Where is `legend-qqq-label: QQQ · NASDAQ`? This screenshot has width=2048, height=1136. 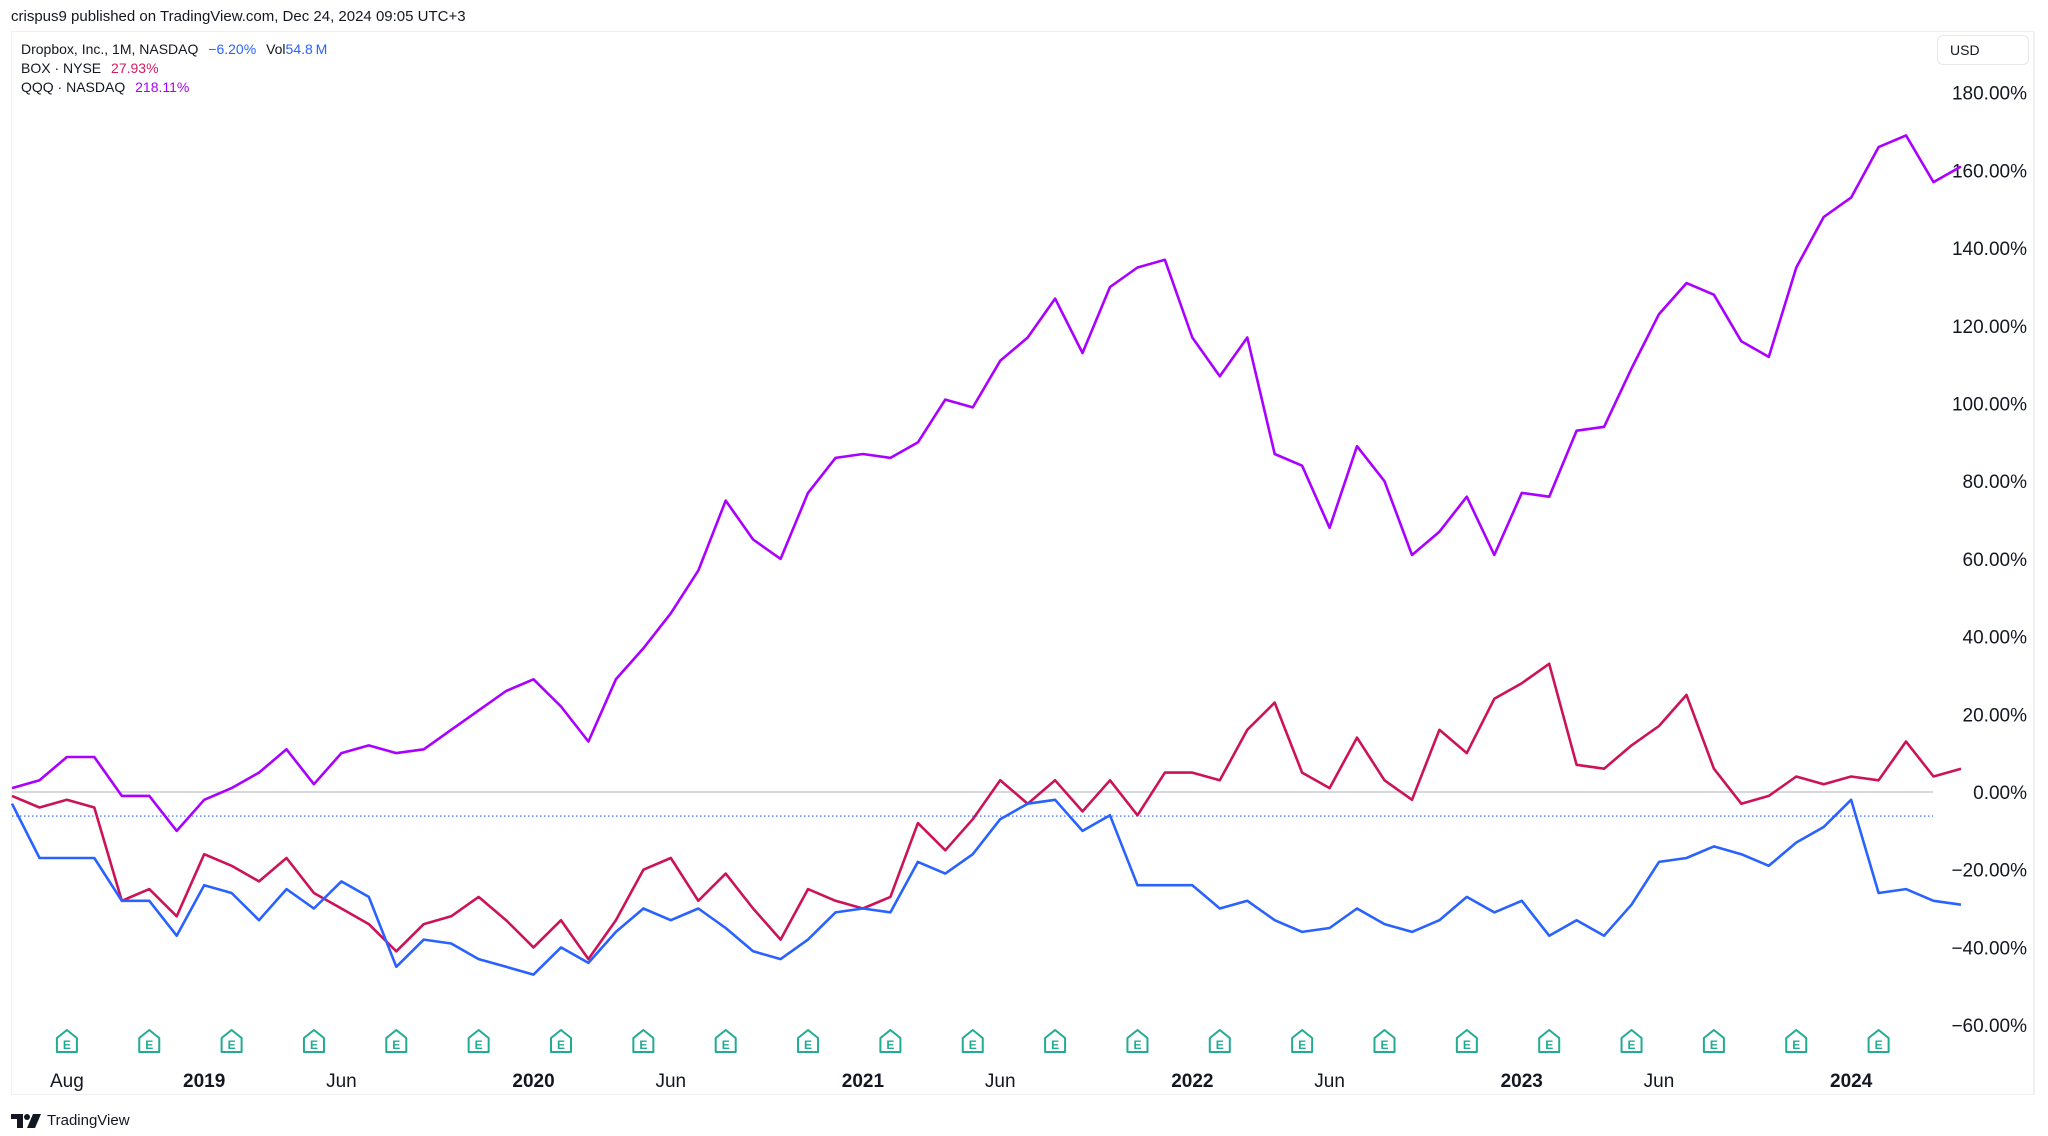 legend-qqq-label: QQQ · NASDAQ is located at coordinates (73, 87).